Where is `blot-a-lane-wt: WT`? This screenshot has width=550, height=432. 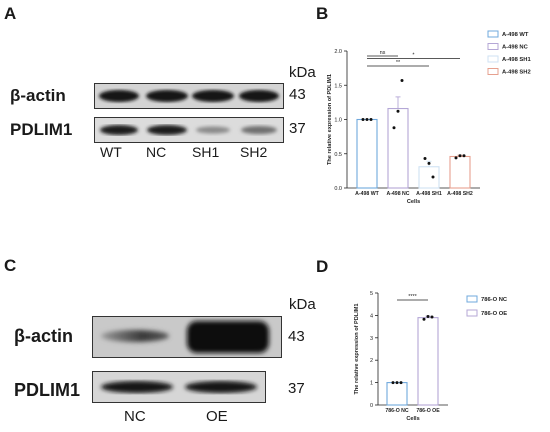
blot-a-lane-wt: WT is located at coordinates (111, 152).